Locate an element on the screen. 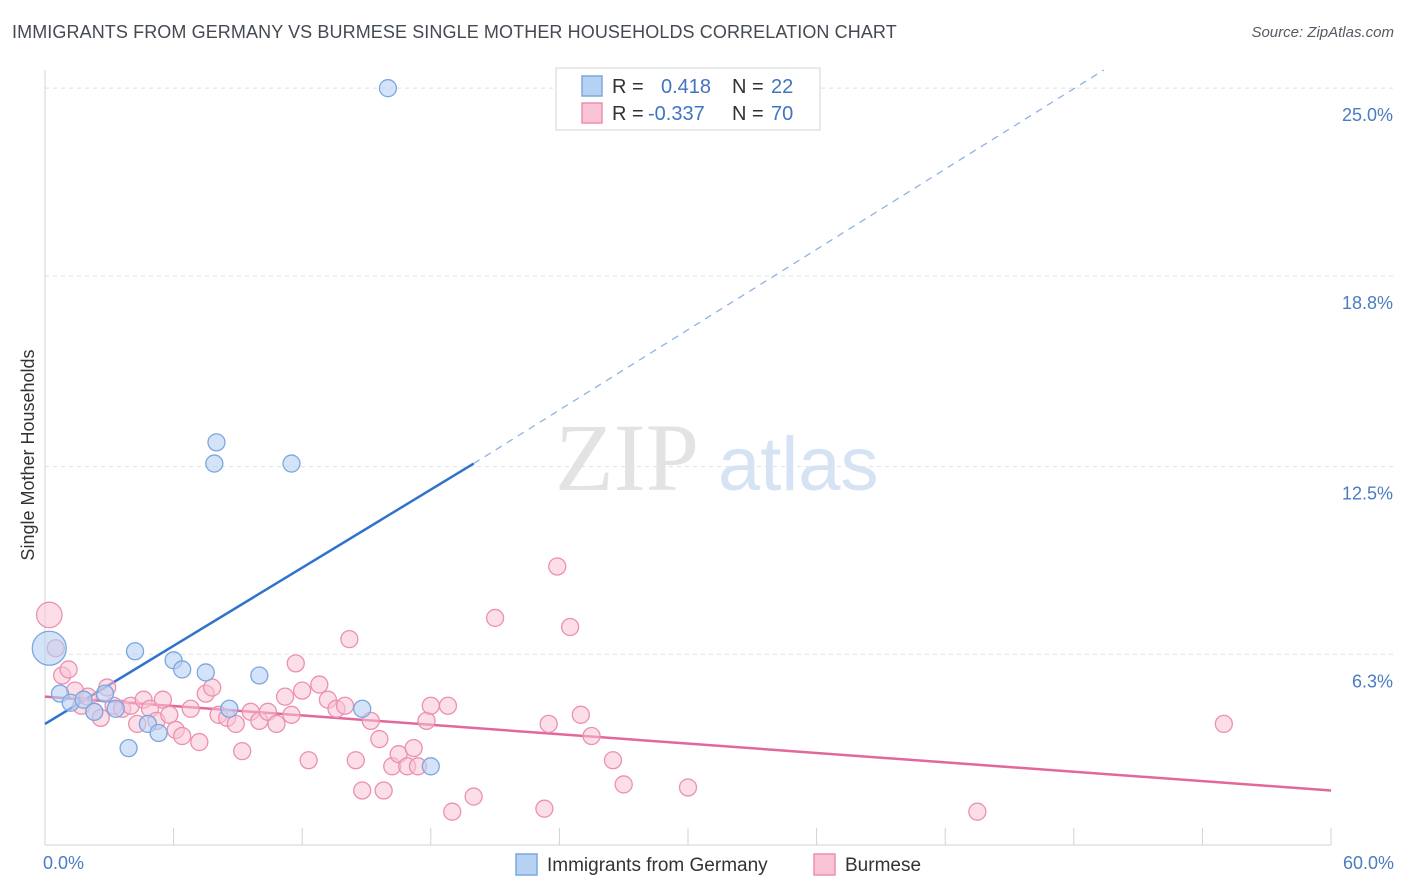 This screenshot has width=1406, height=892. y-tick-label: 18.8% is located at coordinates (1367, 303).